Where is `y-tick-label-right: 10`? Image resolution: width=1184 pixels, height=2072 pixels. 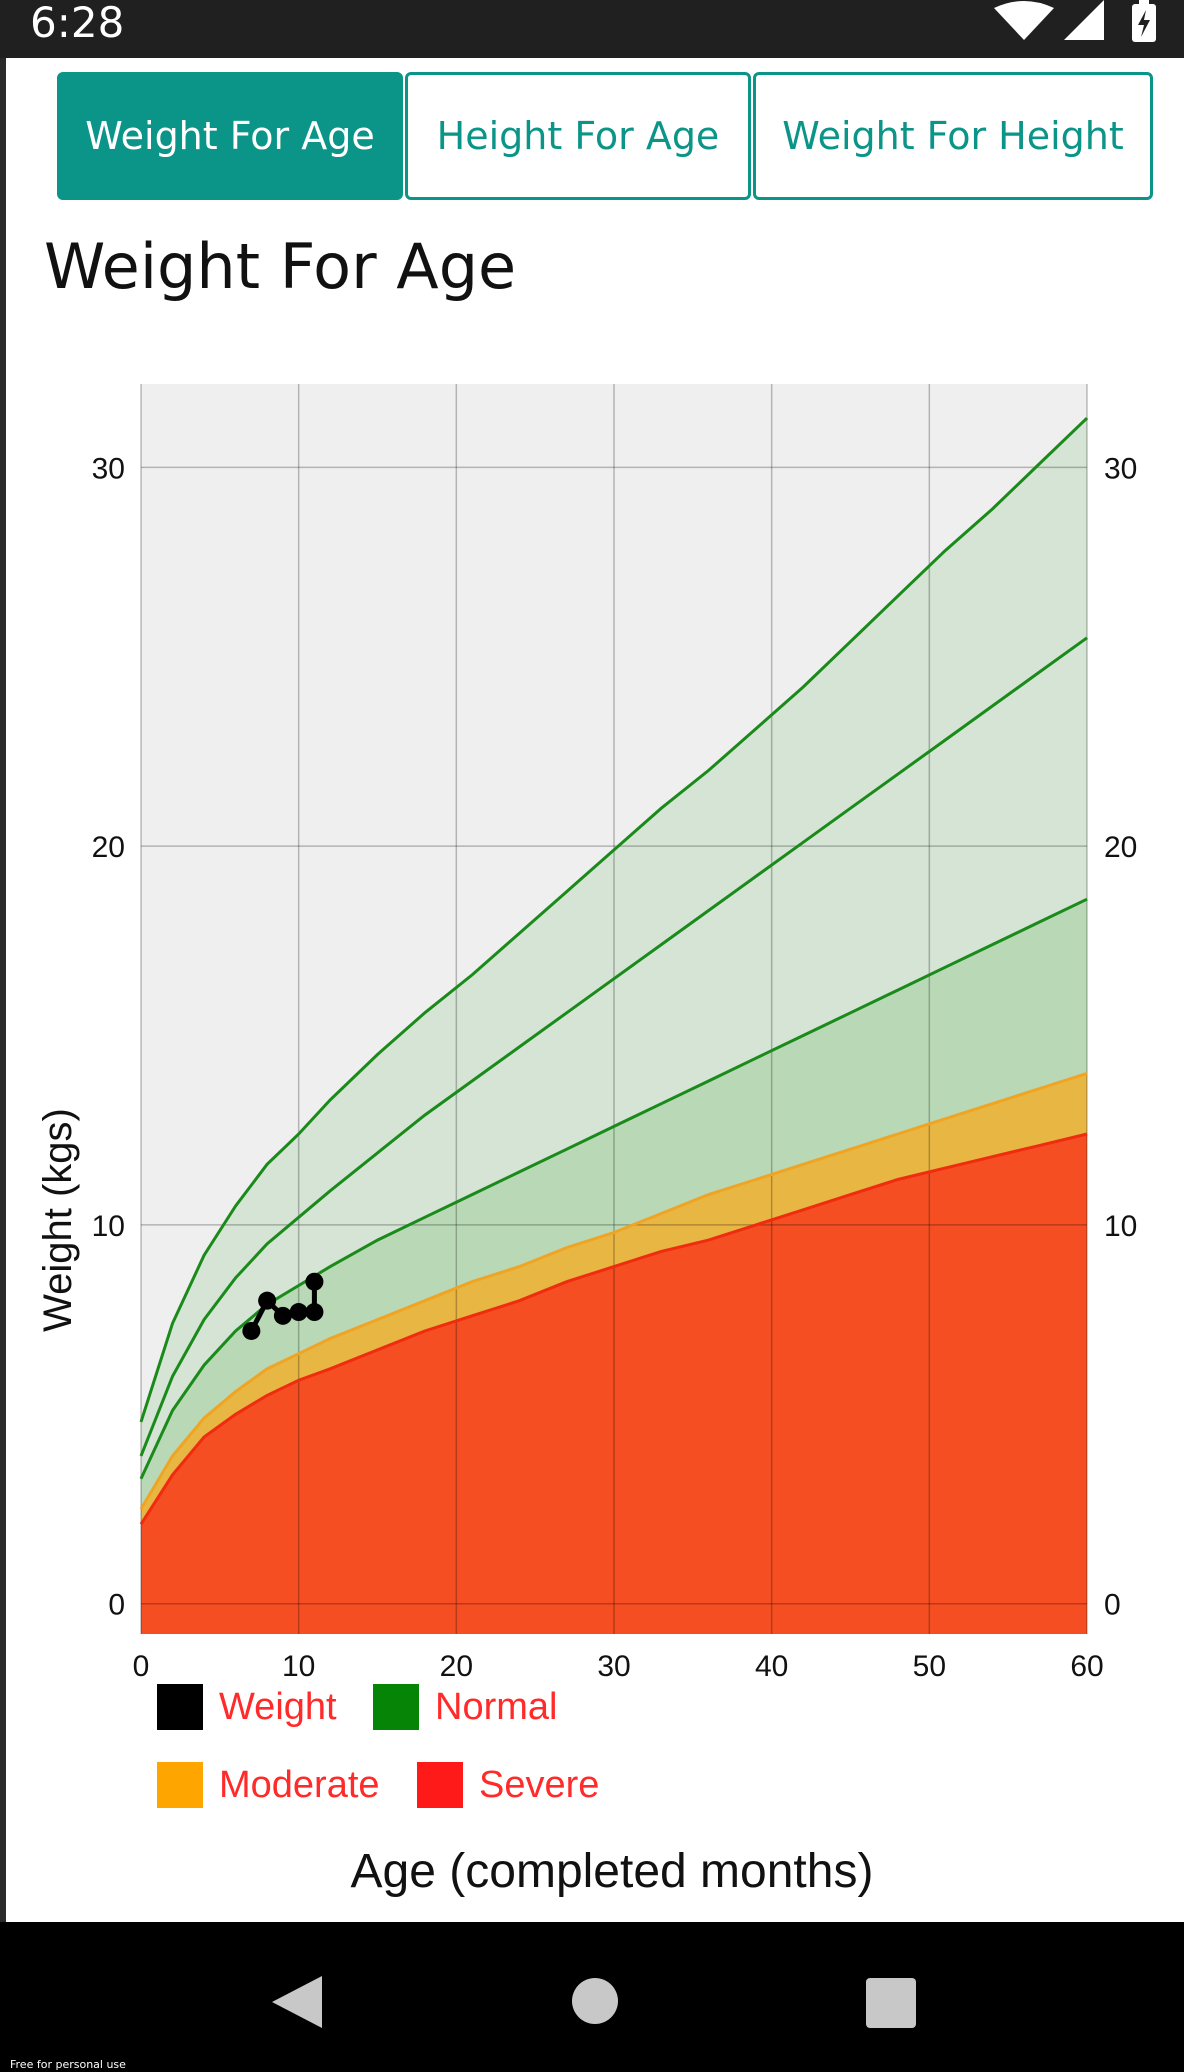
y-tick-label-right: 10 is located at coordinates (1120, 1226).